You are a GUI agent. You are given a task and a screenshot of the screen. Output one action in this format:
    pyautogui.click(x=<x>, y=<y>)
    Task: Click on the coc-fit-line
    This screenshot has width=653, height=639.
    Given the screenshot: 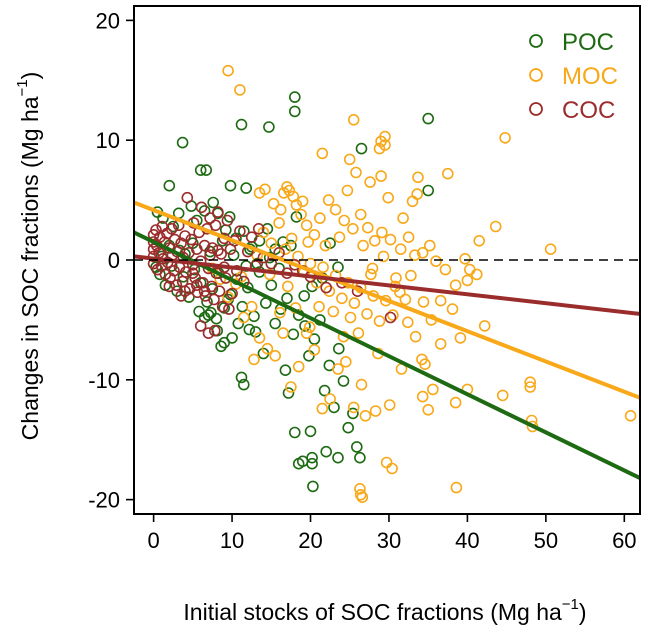 What is the action you would take?
    pyautogui.click(x=387, y=285)
    